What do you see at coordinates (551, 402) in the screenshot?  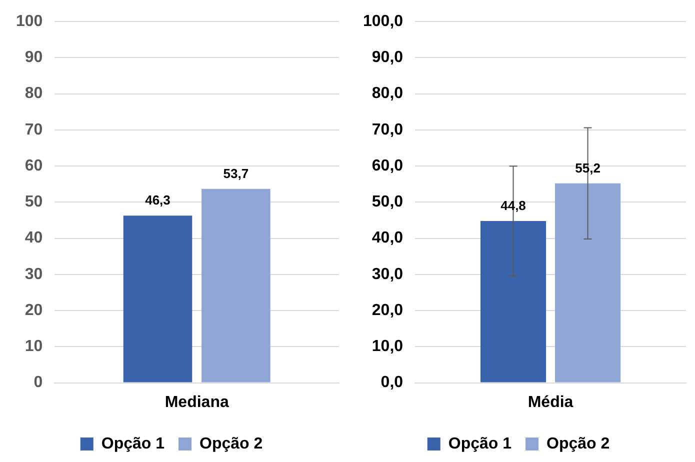 I see `x-tick-label: Média` at bounding box center [551, 402].